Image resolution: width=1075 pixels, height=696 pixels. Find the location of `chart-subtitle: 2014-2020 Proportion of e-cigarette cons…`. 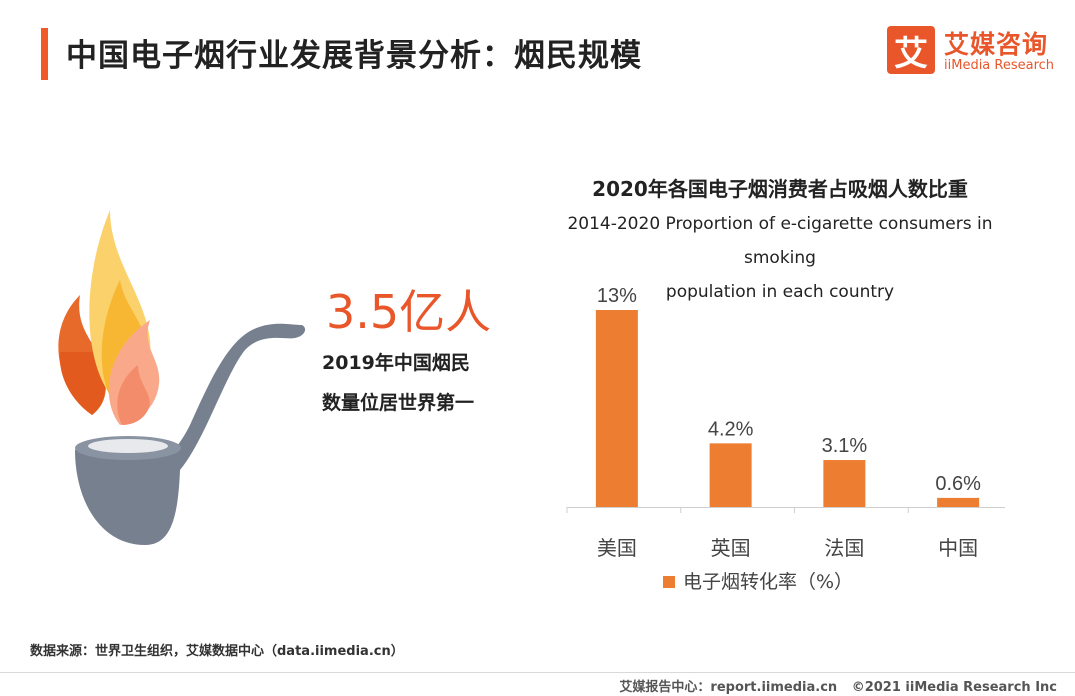

chart-subtitle: 2014-2020 Proportion of e-cigarette cons… is located at coordinates (780, 258).